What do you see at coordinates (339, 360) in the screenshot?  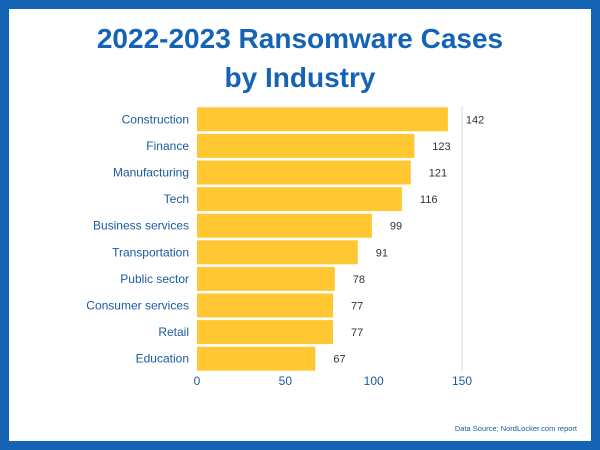 I see `value-label-education: 67` at bounding box center [339, 360].